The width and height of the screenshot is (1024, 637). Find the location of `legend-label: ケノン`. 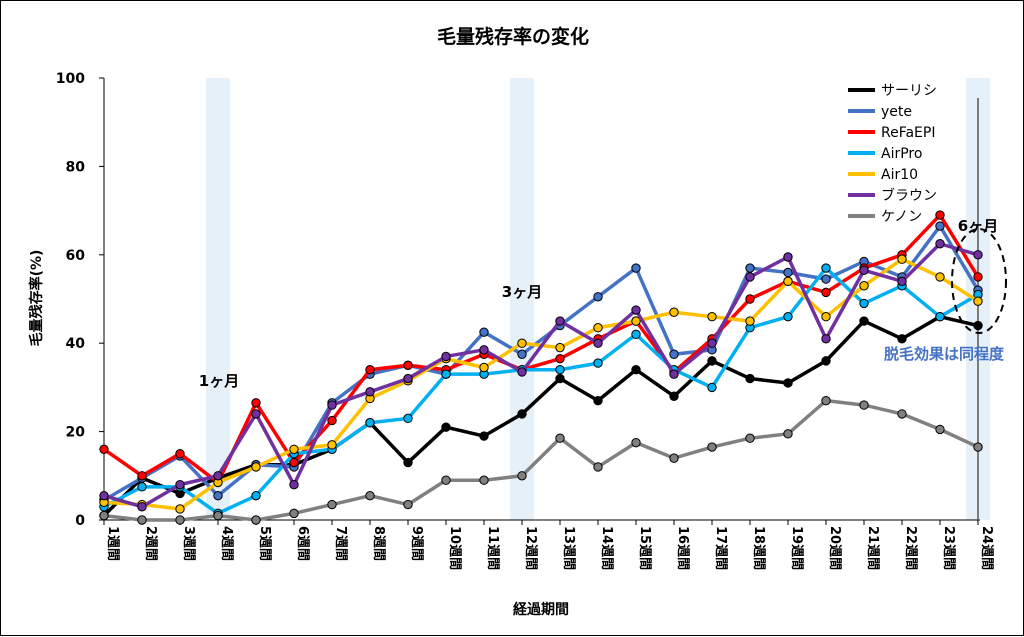

legend-label: ケノン is located at coordinates (901, 217).